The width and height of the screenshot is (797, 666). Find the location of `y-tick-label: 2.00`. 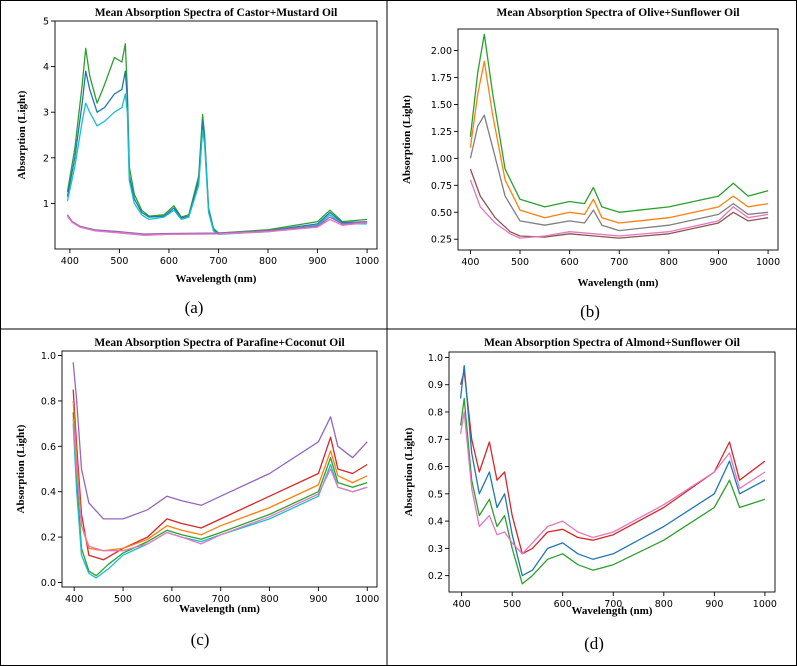

y-tick-label: 2.00 is located at coordinates (441, 51).